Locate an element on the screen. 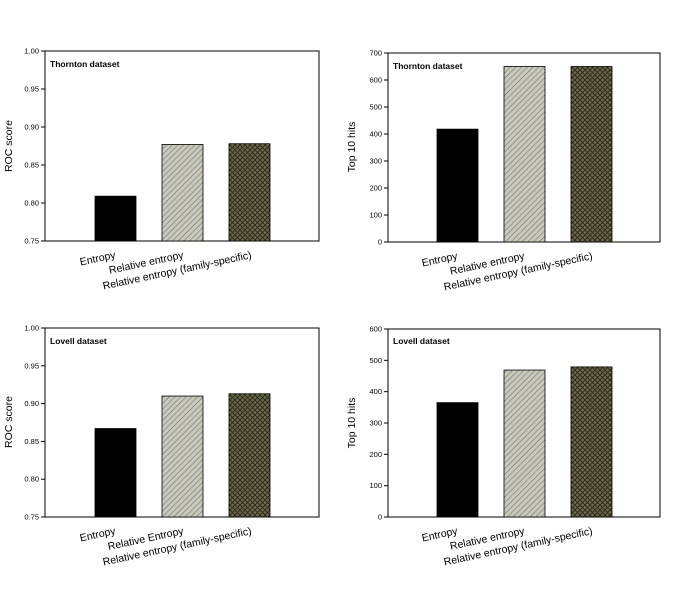  y-tick-label: 700 is located at coordinates (375, 53).